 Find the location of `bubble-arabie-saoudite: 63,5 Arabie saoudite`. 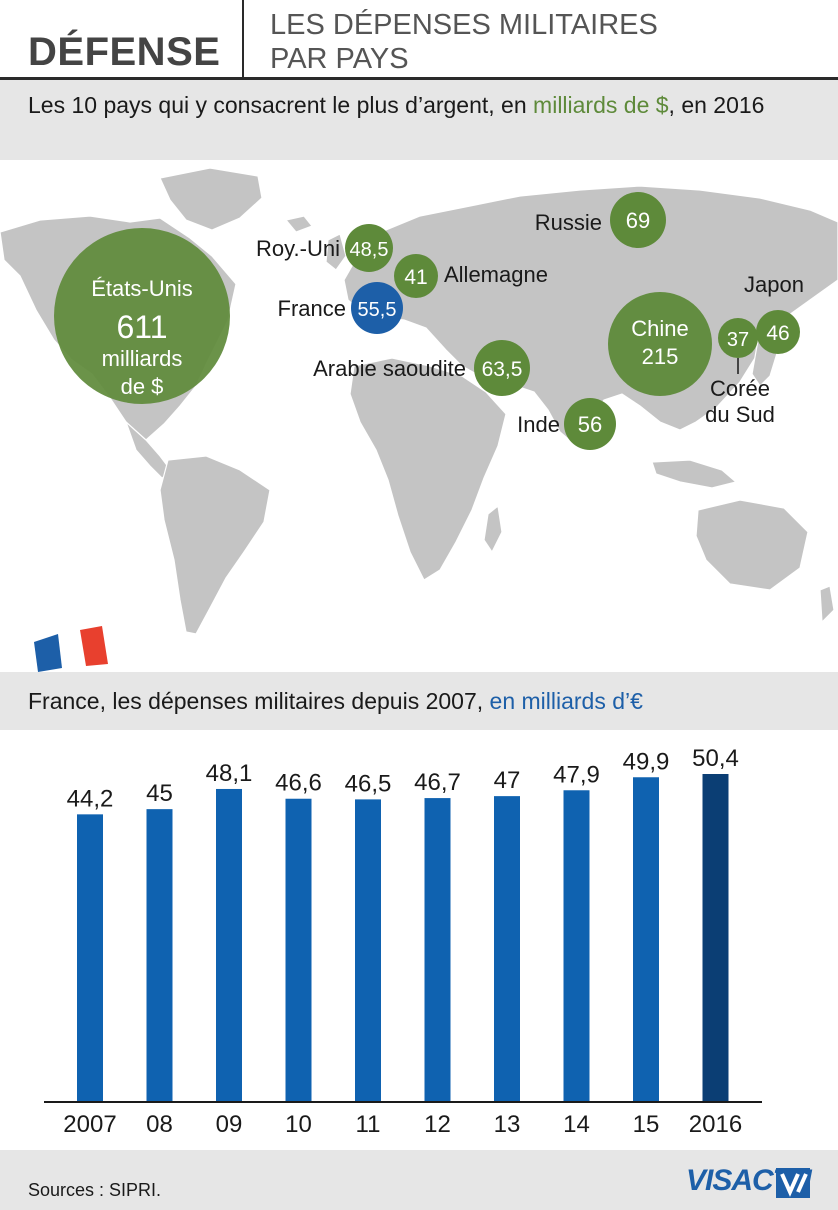

bubble-arabie-saoudite: 63,5 Arabie saoudite is located at coordinates (421, 368).